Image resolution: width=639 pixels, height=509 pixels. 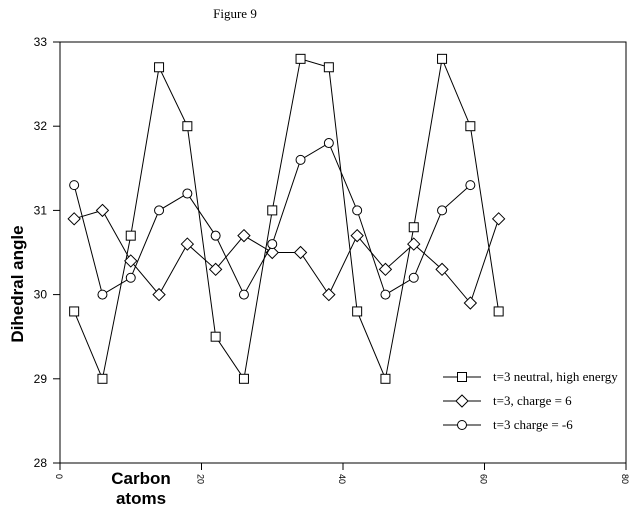 I want to click on x-tick-label: 0, so click(x=59, y=476).